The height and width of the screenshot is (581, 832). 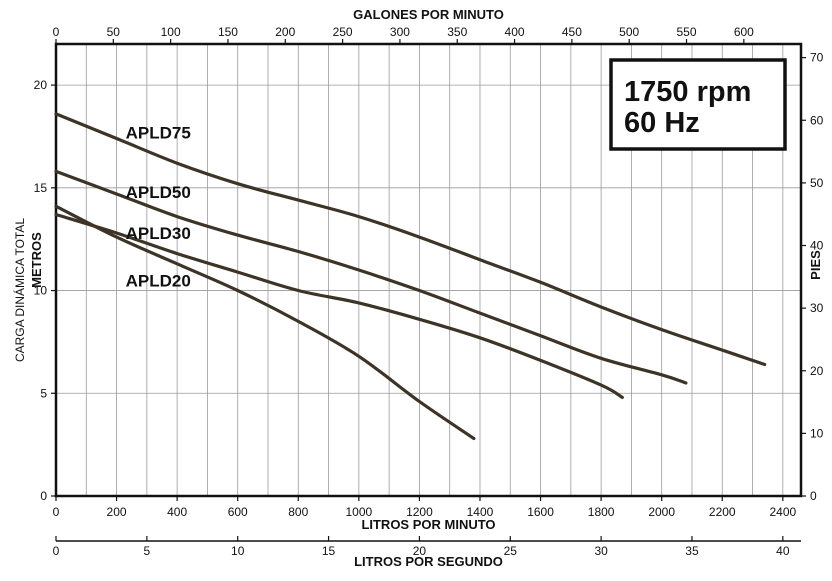 I want to click on bottom-secondary-tick-label: 5, so click(x=147, y=551).